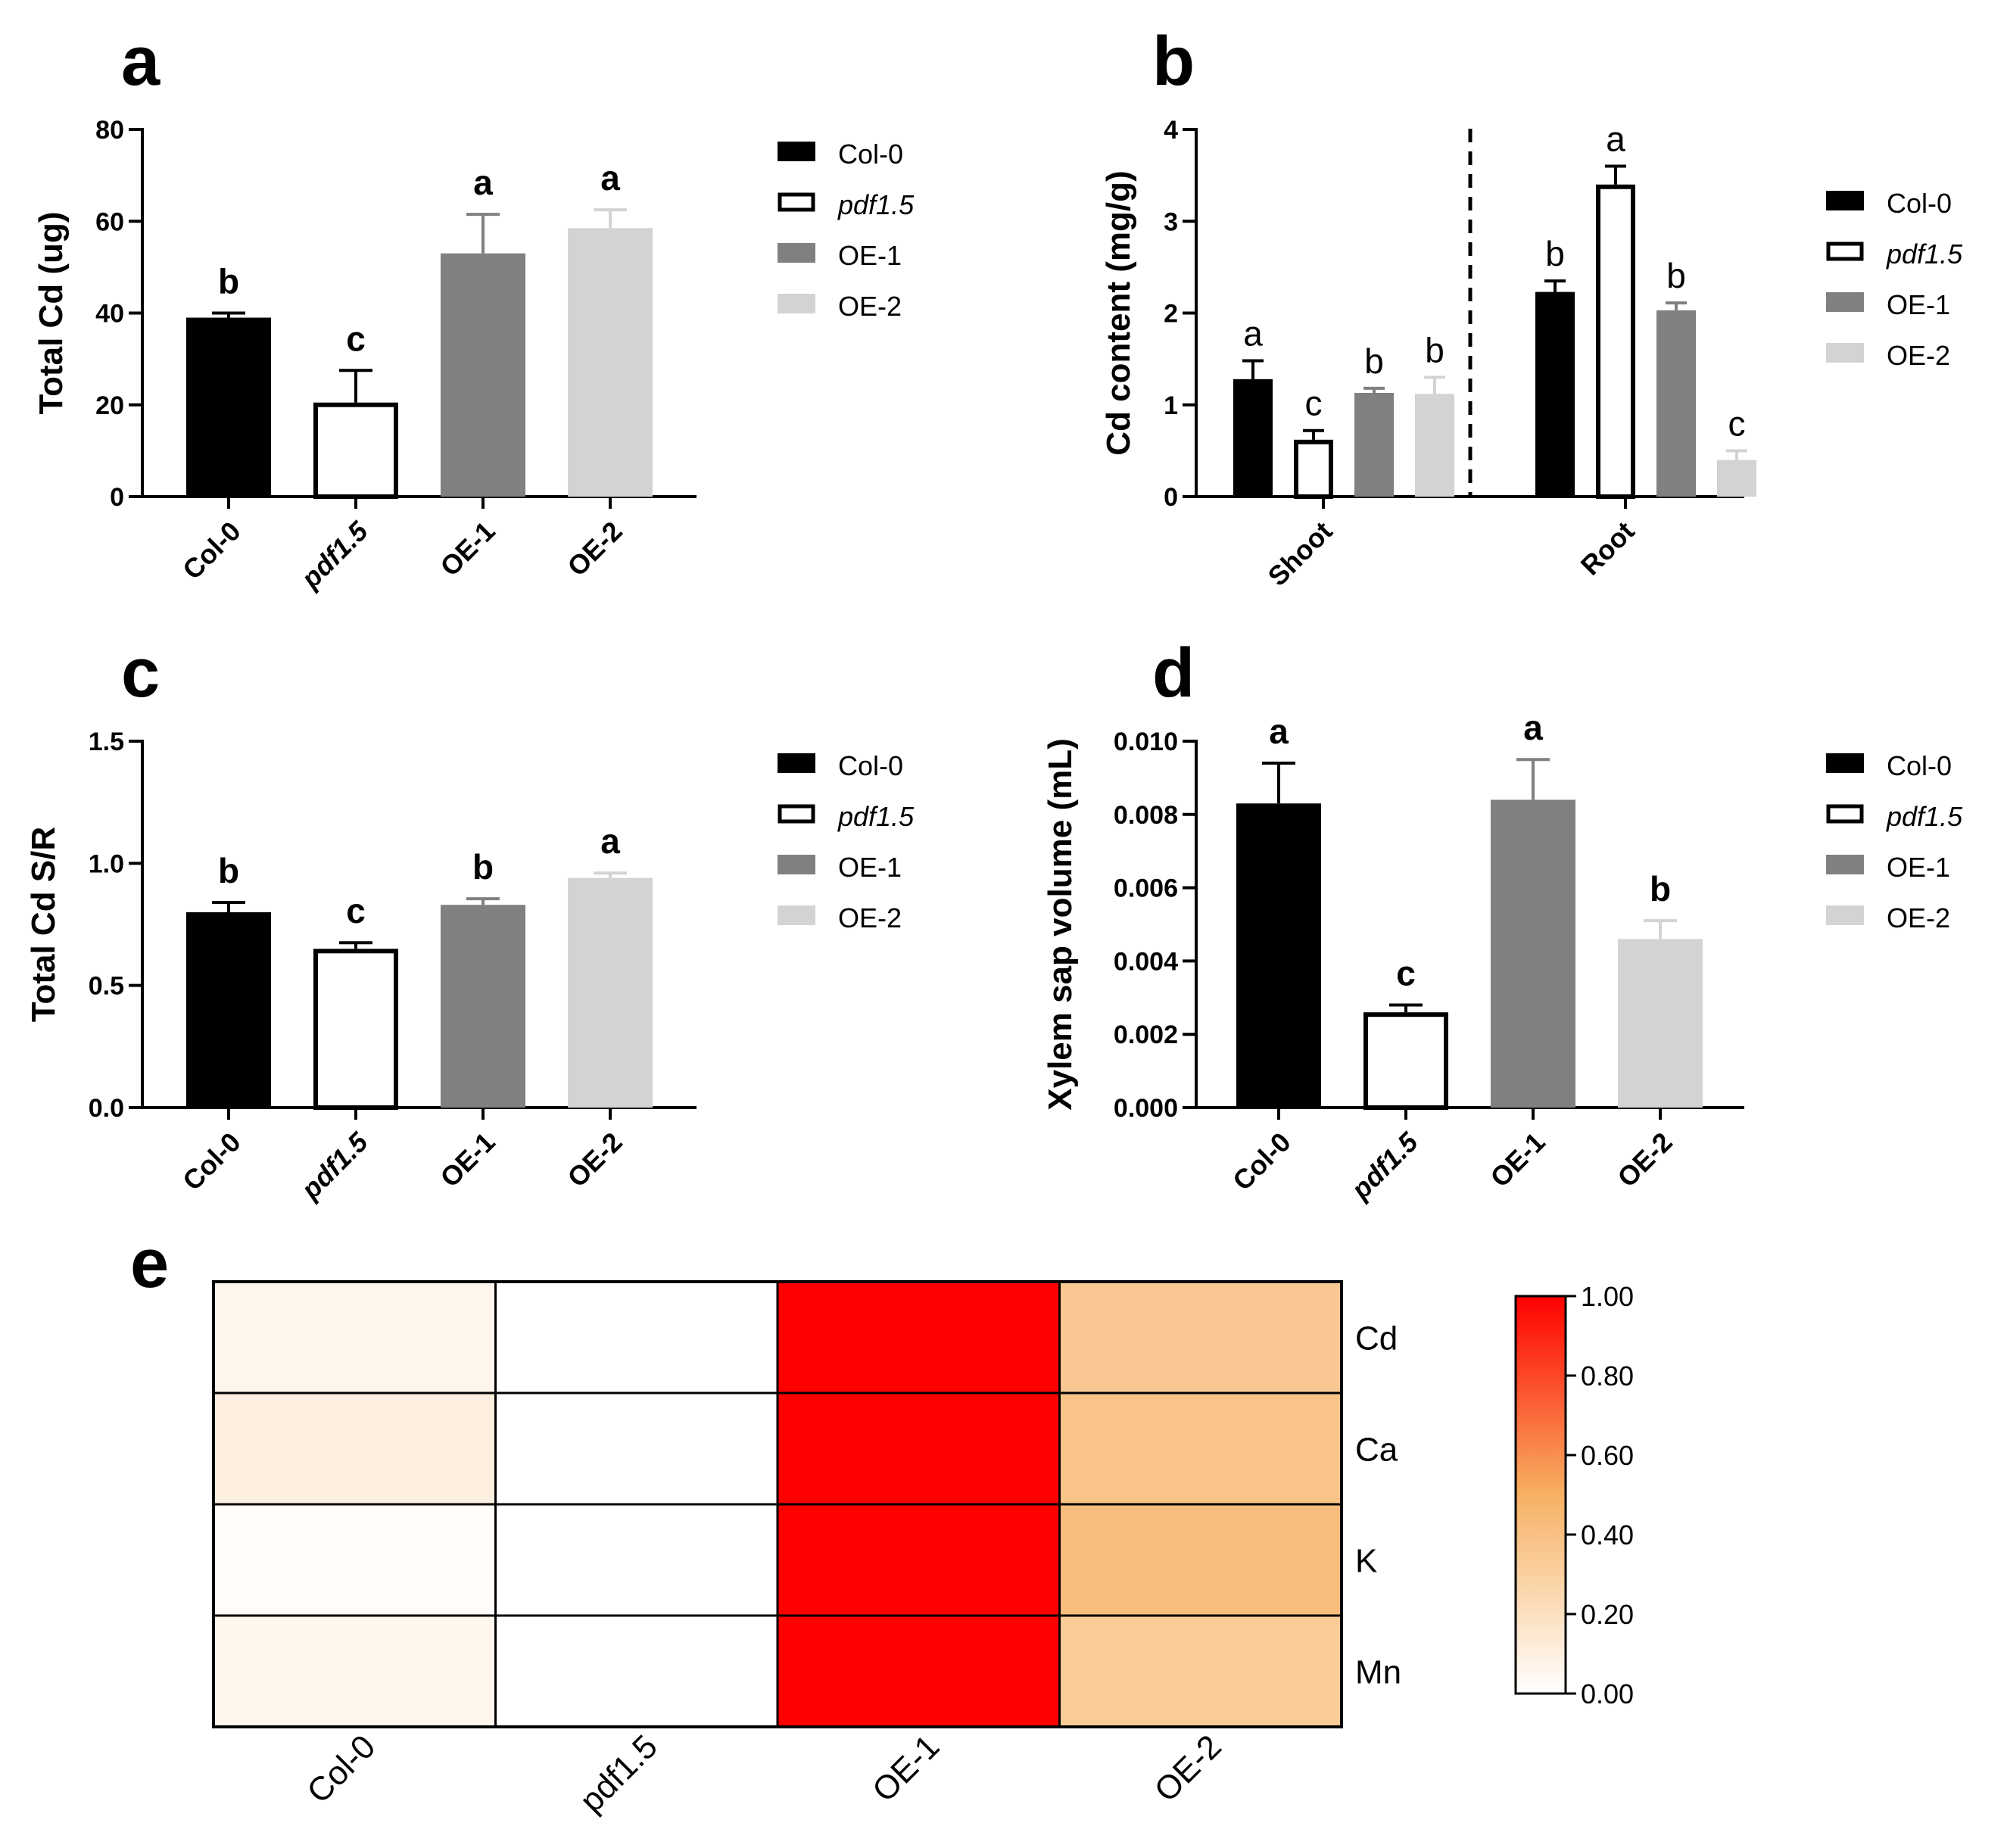 The image size is (2007, 1848). I want to click on y-tick-label-d: 0.006, so click(1146, 888).